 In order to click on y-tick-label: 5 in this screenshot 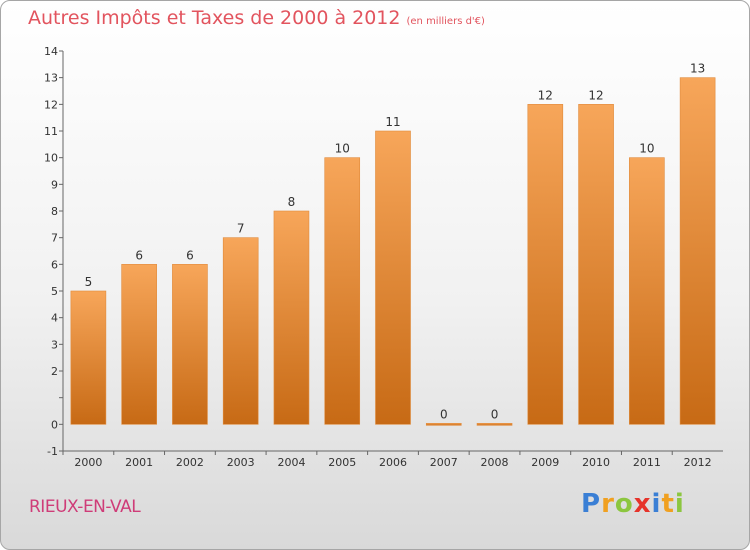, I will do `click(54, 291)`.